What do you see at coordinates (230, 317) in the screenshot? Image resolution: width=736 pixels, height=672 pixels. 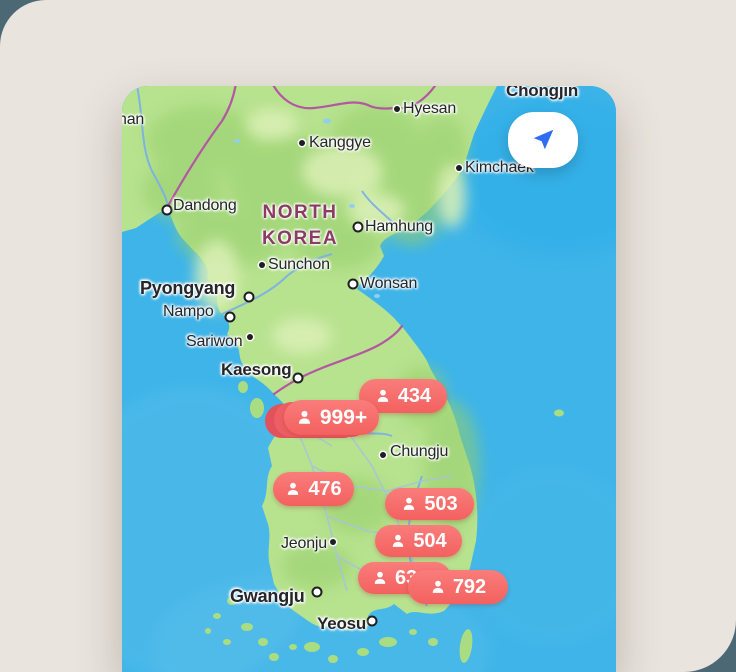 I see `city-dot-nampo` at bounding box center [230, 317].